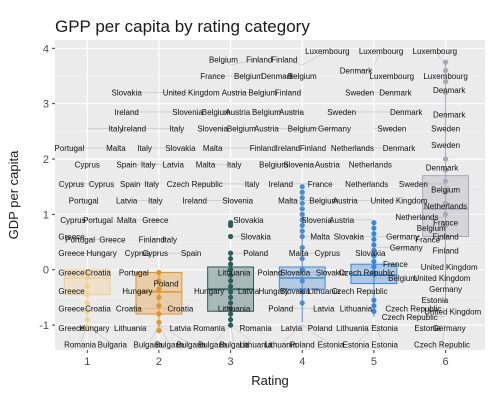  What do you see at coordinates (130, 184) in the screenshot?
I see `country-label: Spain` at bounding box center [130, 184].